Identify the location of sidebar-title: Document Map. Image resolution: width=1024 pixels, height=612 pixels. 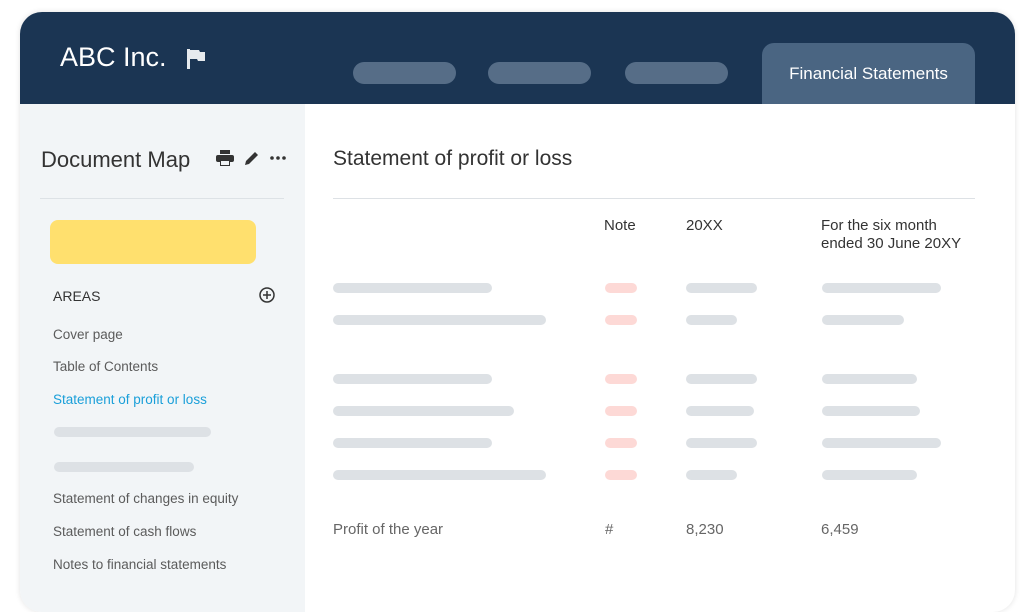
(116, 159).